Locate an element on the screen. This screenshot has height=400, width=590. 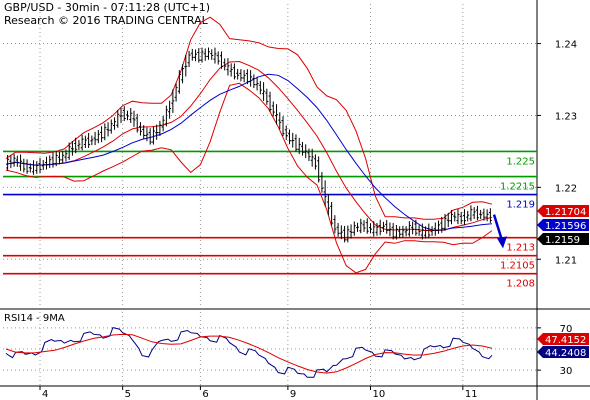
rsi-panel-label: RSI14 - 9MA is located at coordinates (34, 318).